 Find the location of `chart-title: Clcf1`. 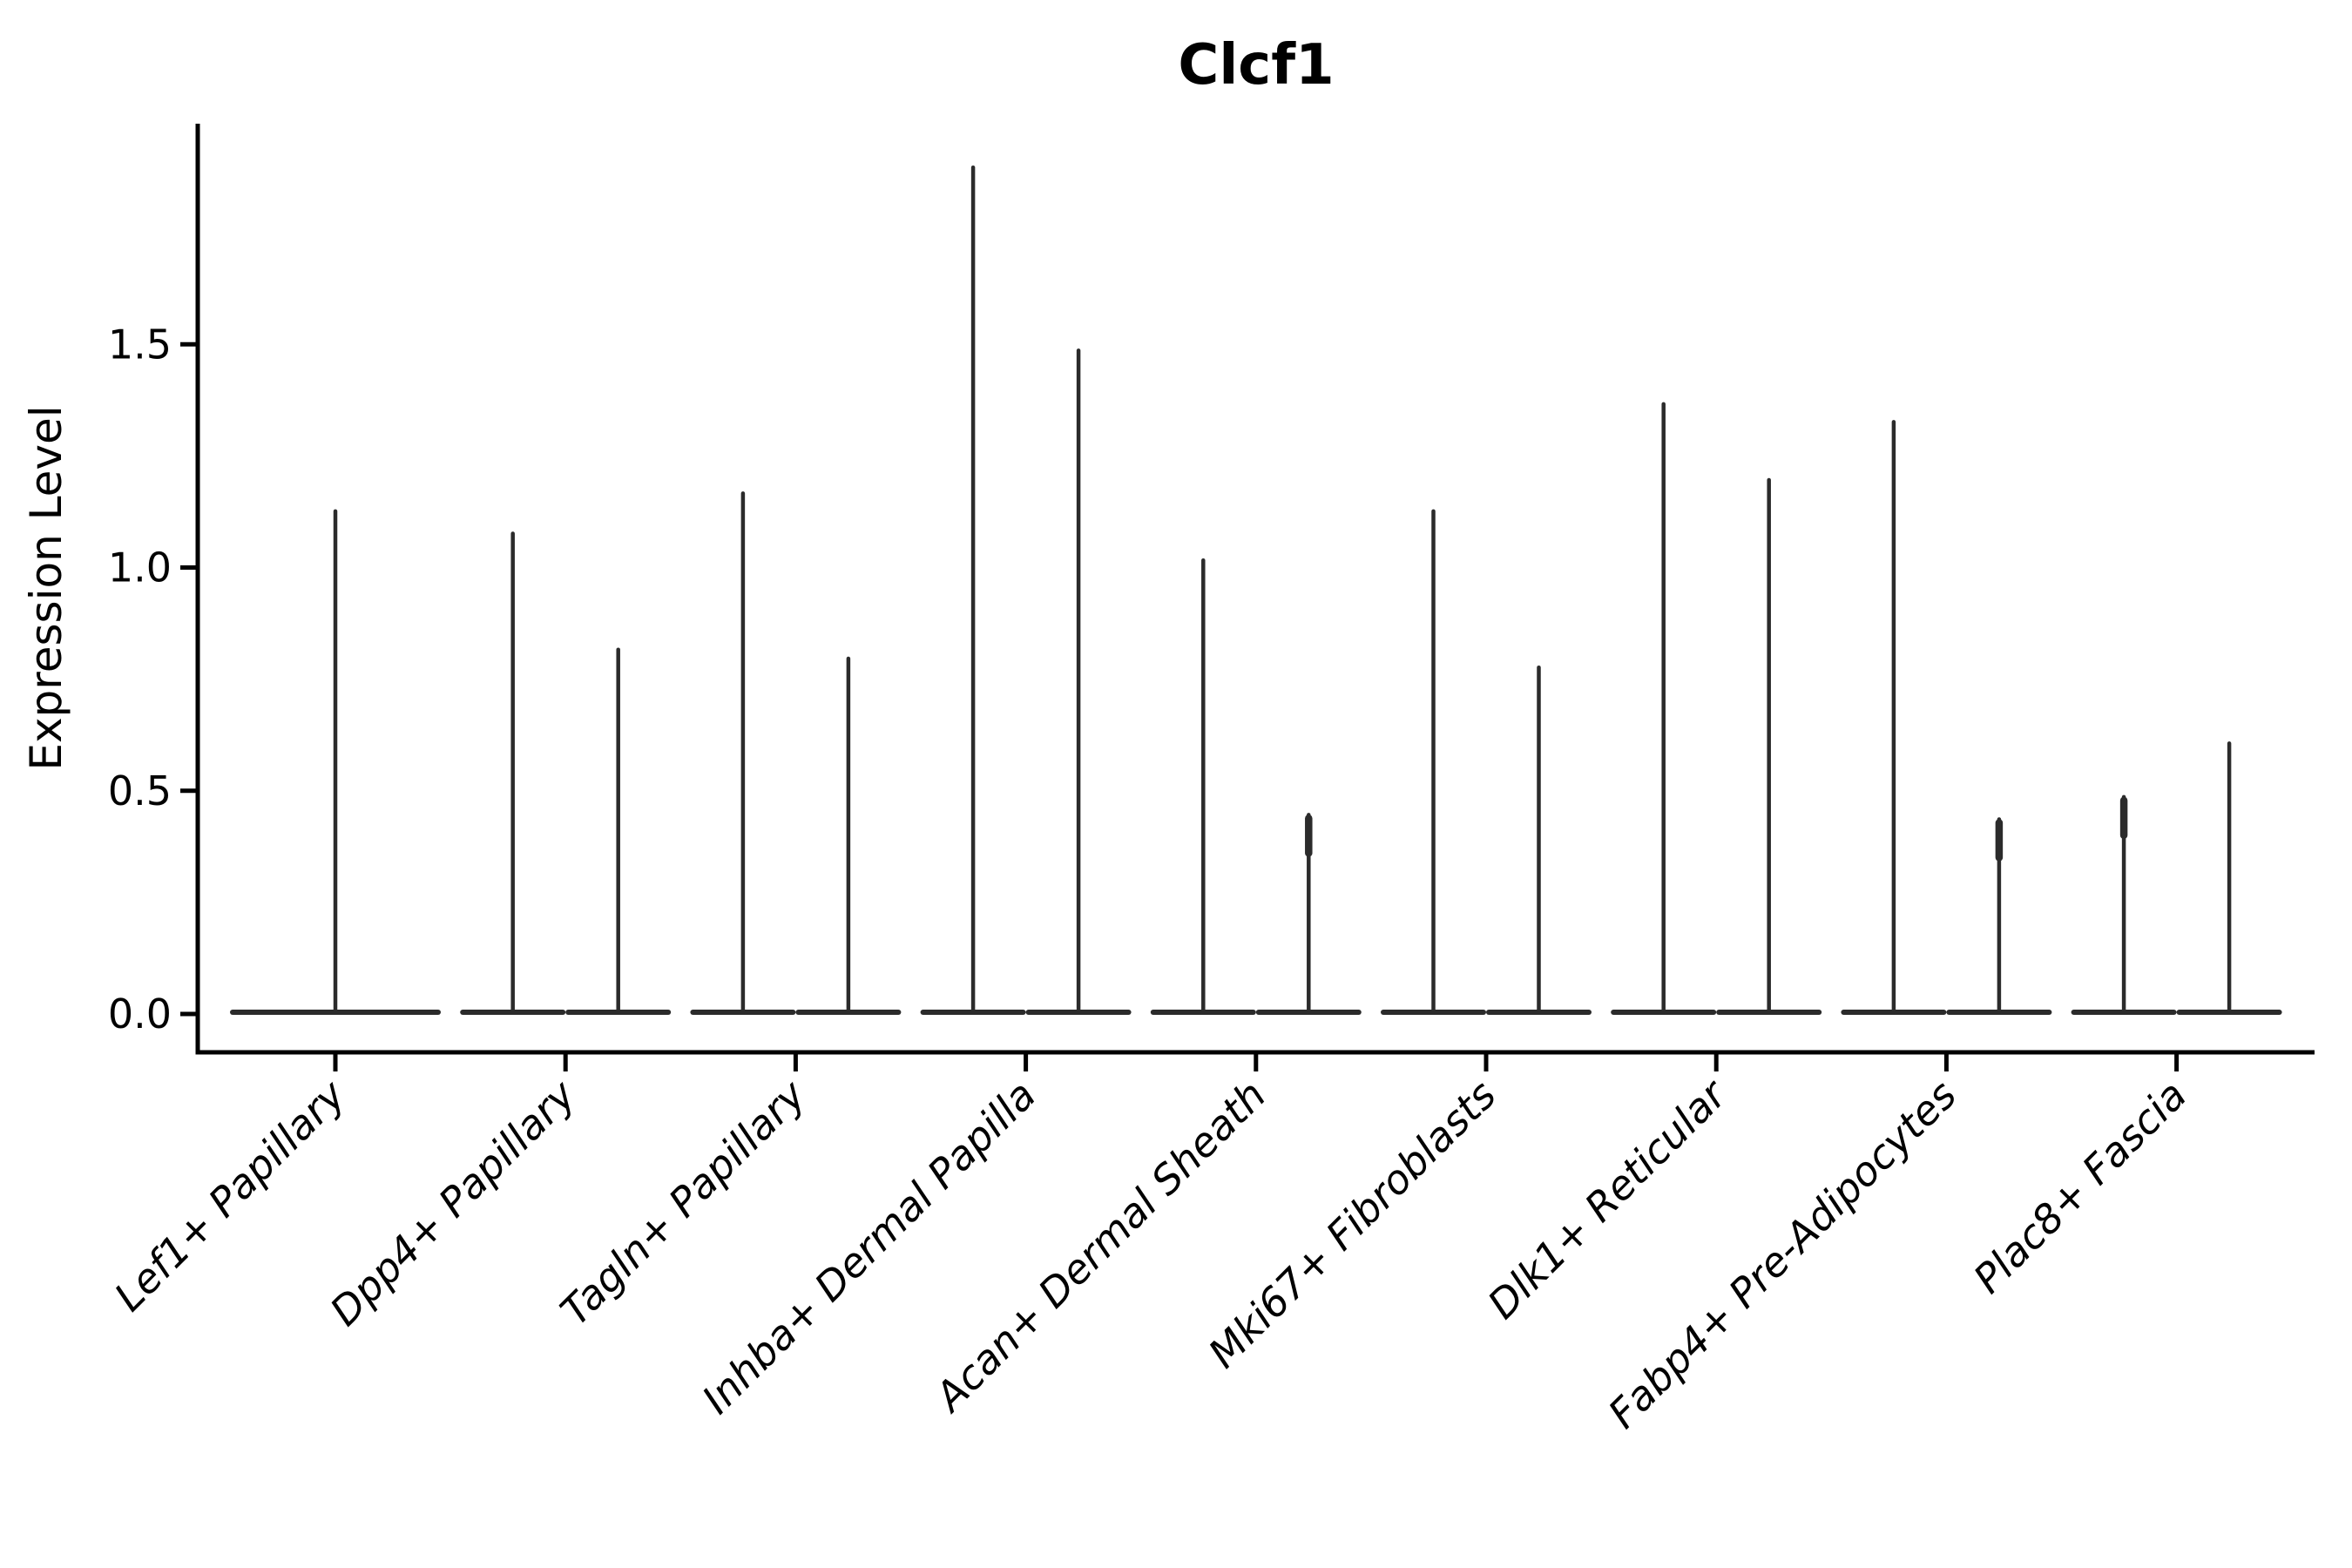

chart-title: Clcf1 is located at coordinates (1256, 66).